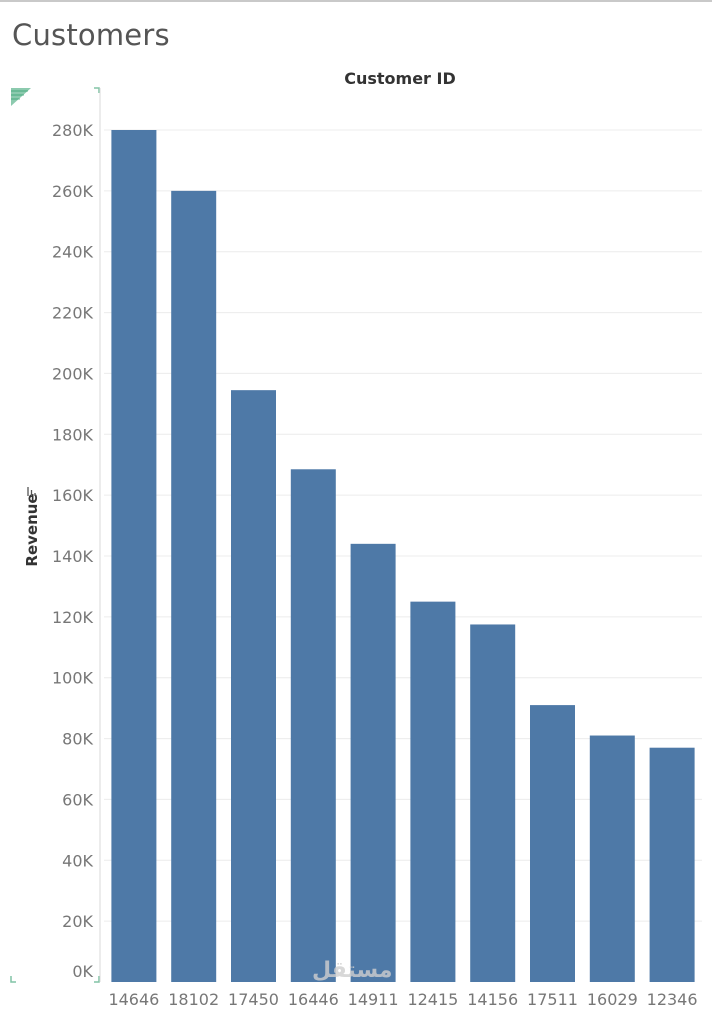  What do you see at coordinates (373, 999) in the screenshot?
I see `x-tick-label: 14911` at bounding box center [373, 999].